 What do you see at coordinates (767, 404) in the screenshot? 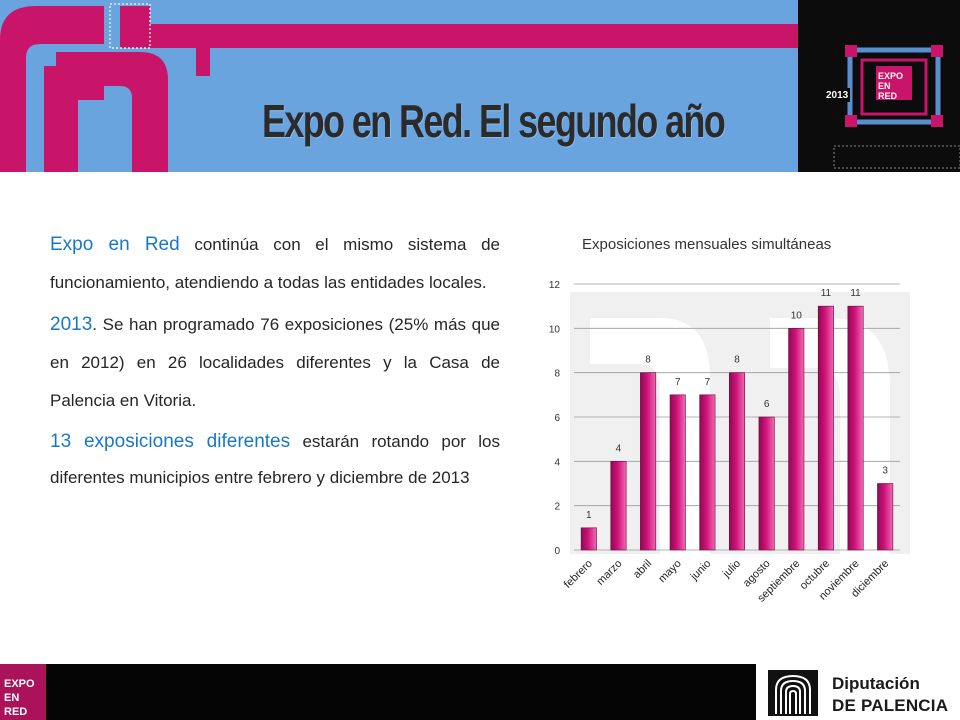
I see `data-label: 6` at bounding box center [767, 404].